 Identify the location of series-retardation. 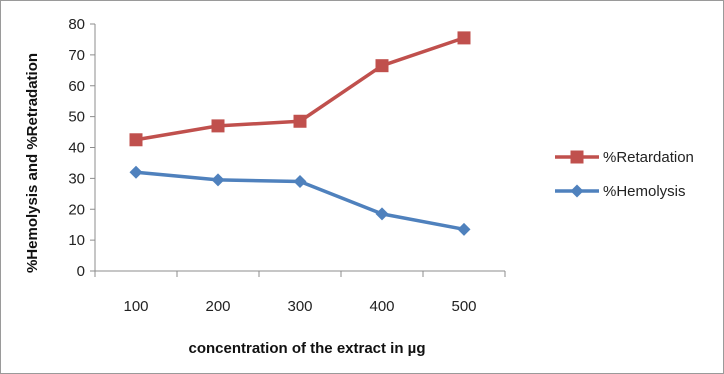
(300, 89).